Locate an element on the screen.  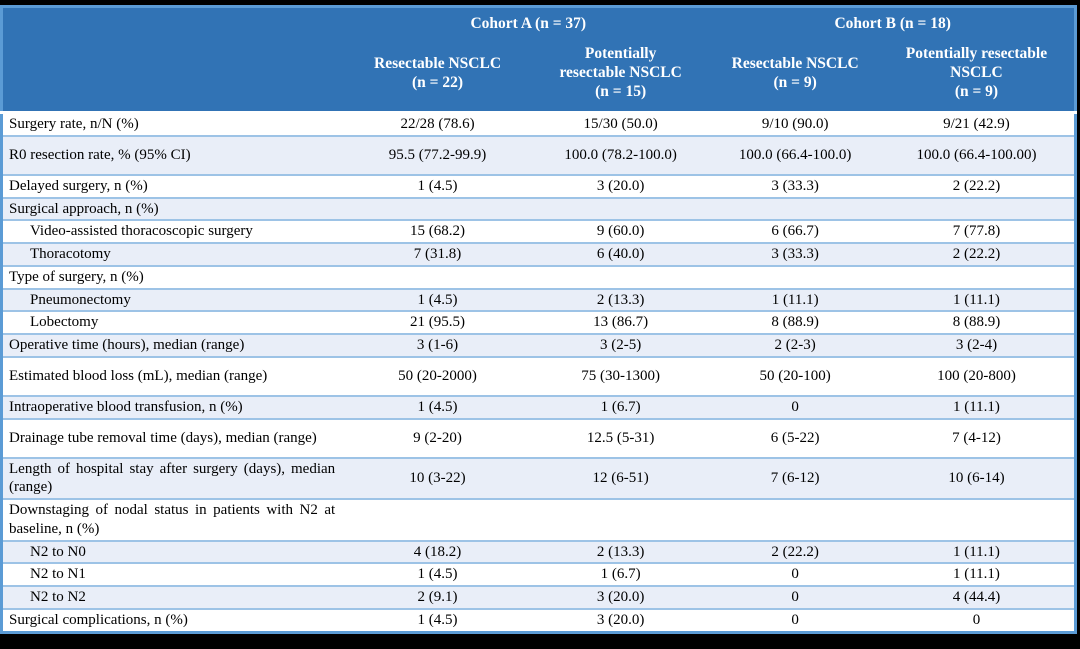
cell-value: 50 (20-100) is located at coordinates (795, 375).